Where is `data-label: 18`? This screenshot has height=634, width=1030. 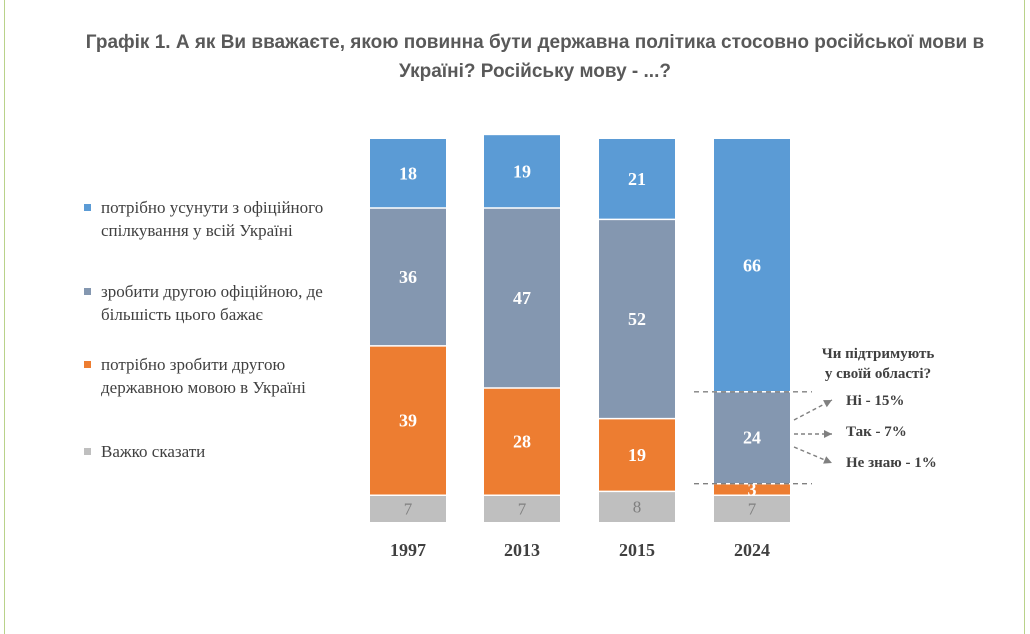
data-label: 18 is located at coordinates (408, 173).